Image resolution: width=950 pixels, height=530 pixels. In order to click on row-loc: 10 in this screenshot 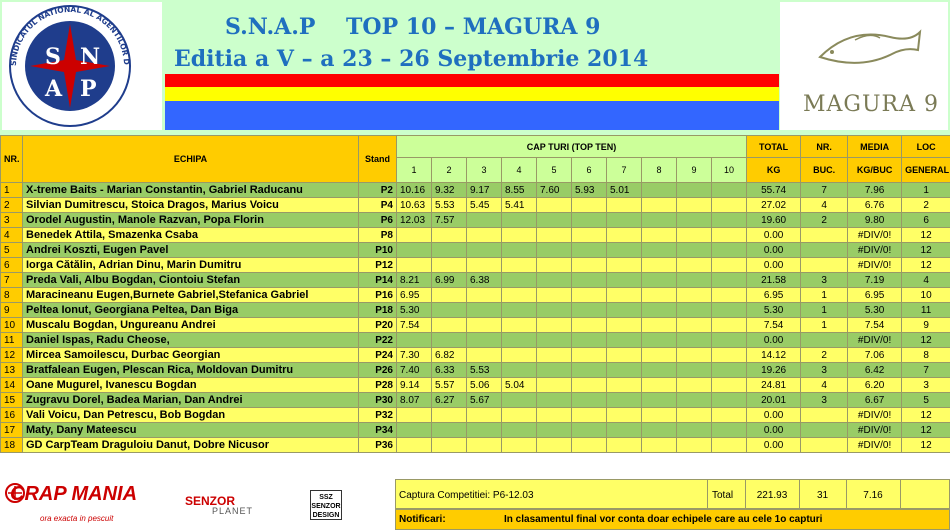, I will do `click(925, 295)`.